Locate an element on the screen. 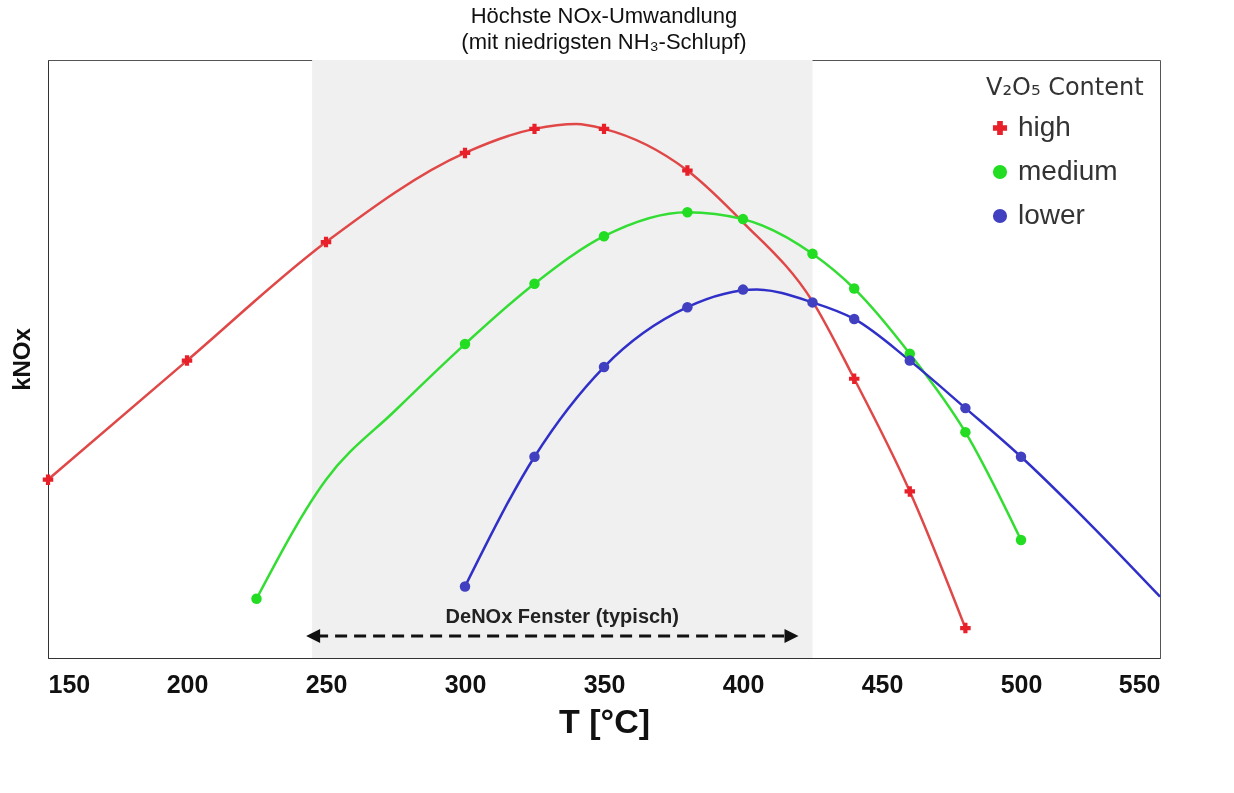 This screenshot has width=1234, height=793. x-tick-label: 400 is located at coordinates (743, 683).